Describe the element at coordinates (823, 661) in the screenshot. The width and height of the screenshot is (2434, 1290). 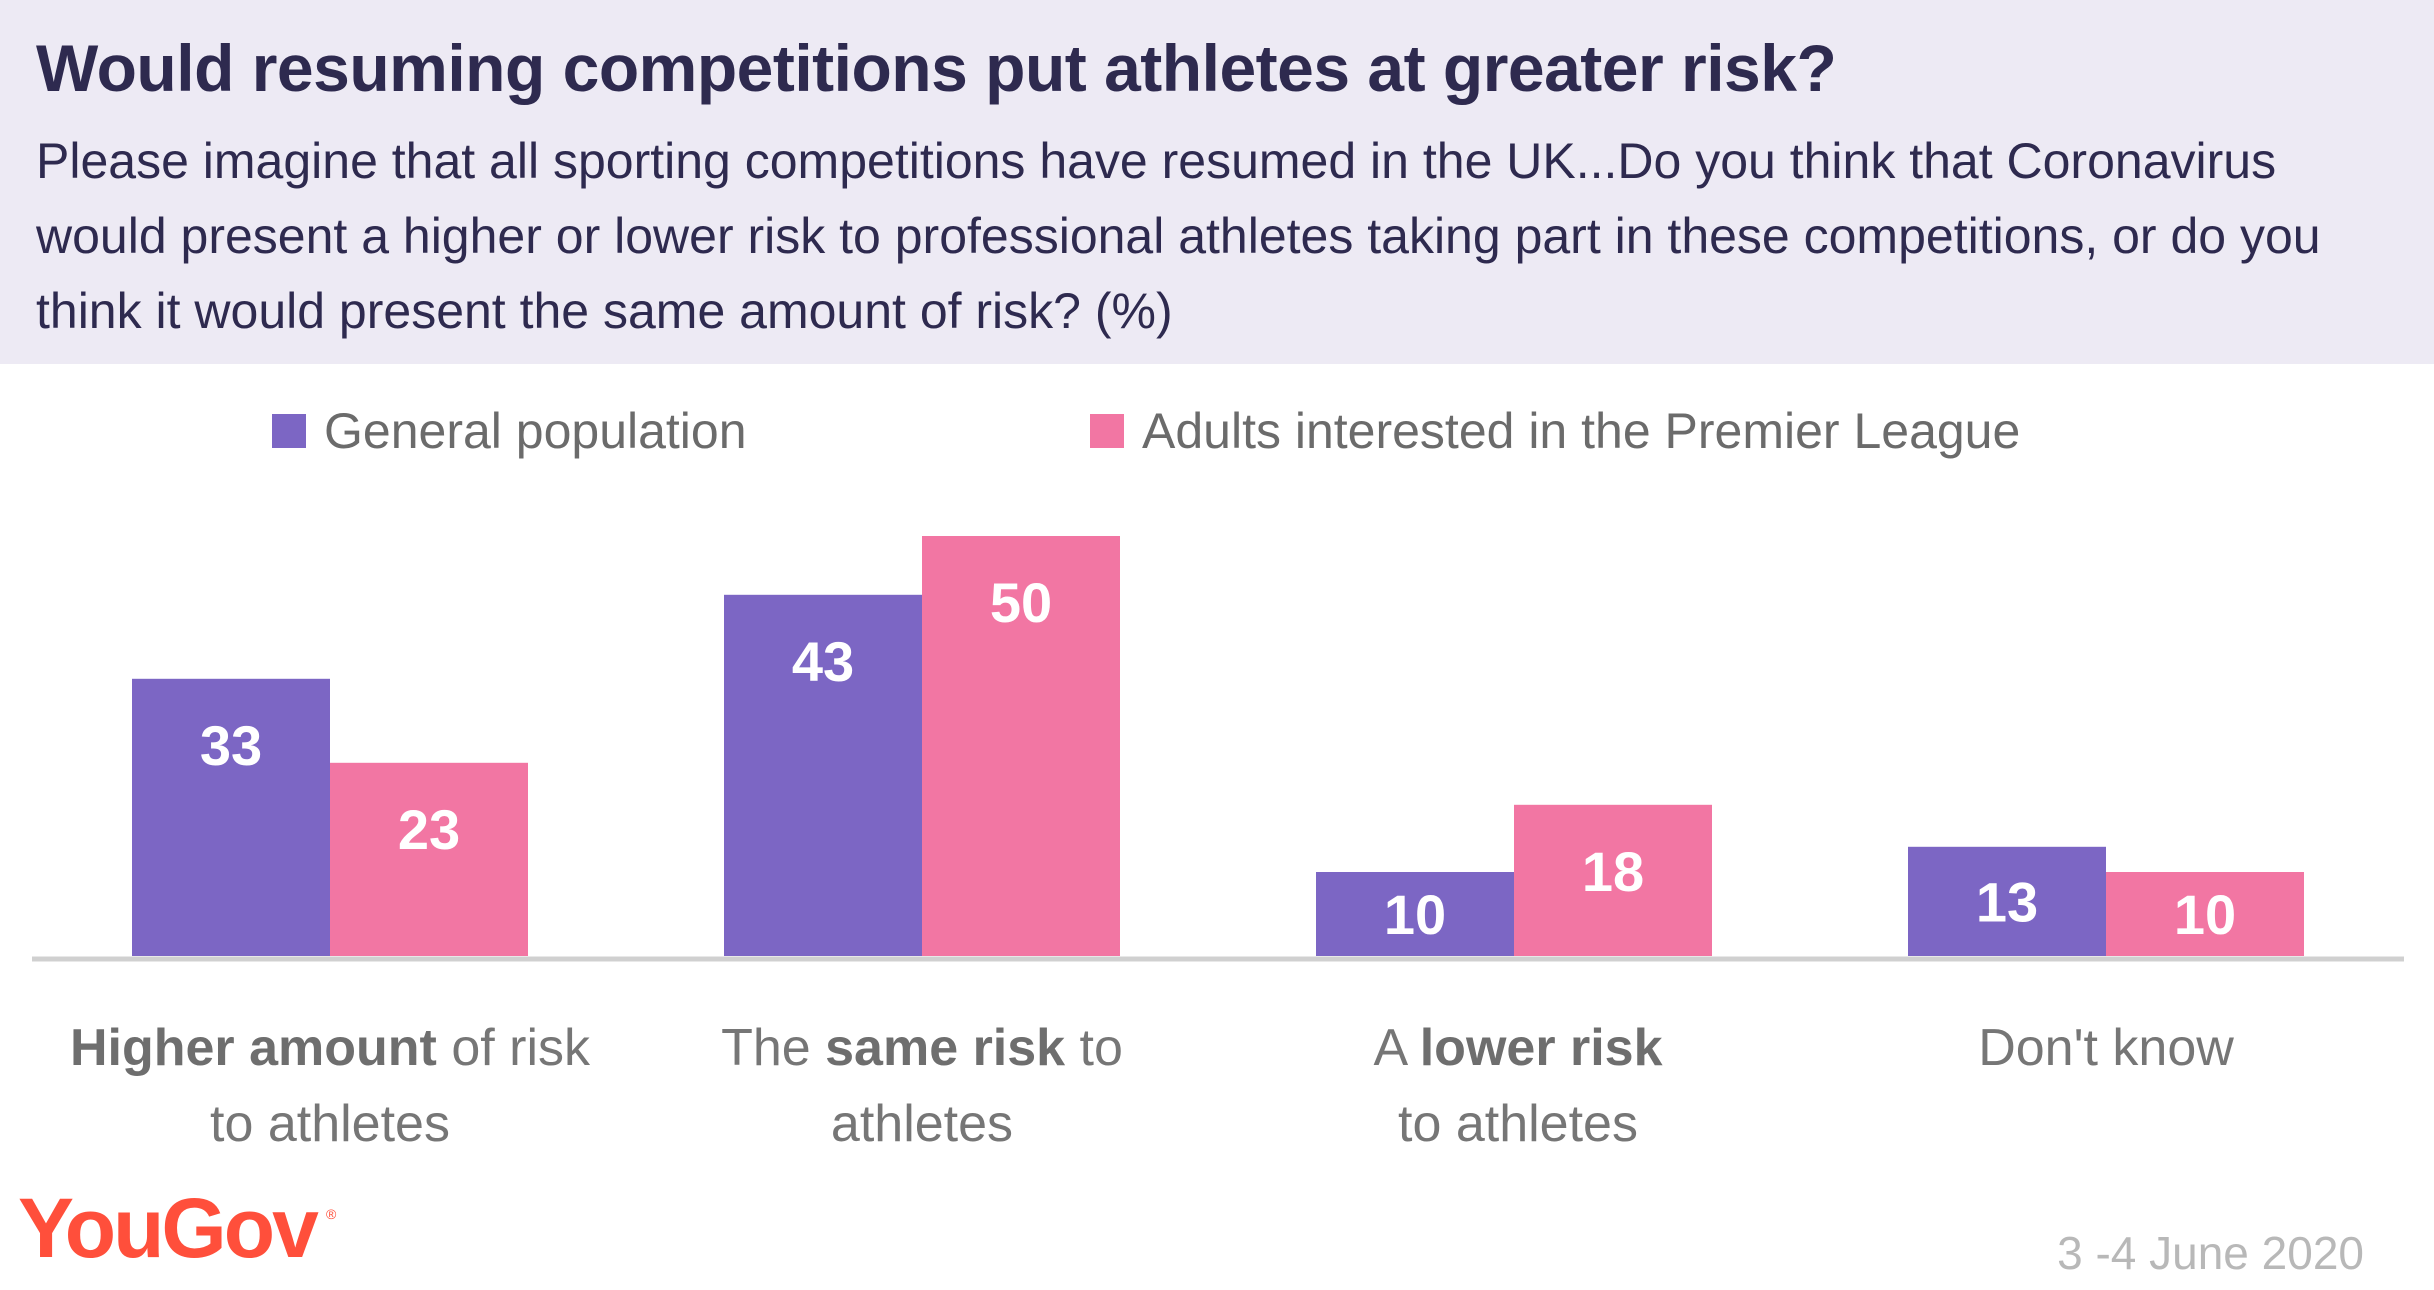
I see `data-label: 43` at that location.